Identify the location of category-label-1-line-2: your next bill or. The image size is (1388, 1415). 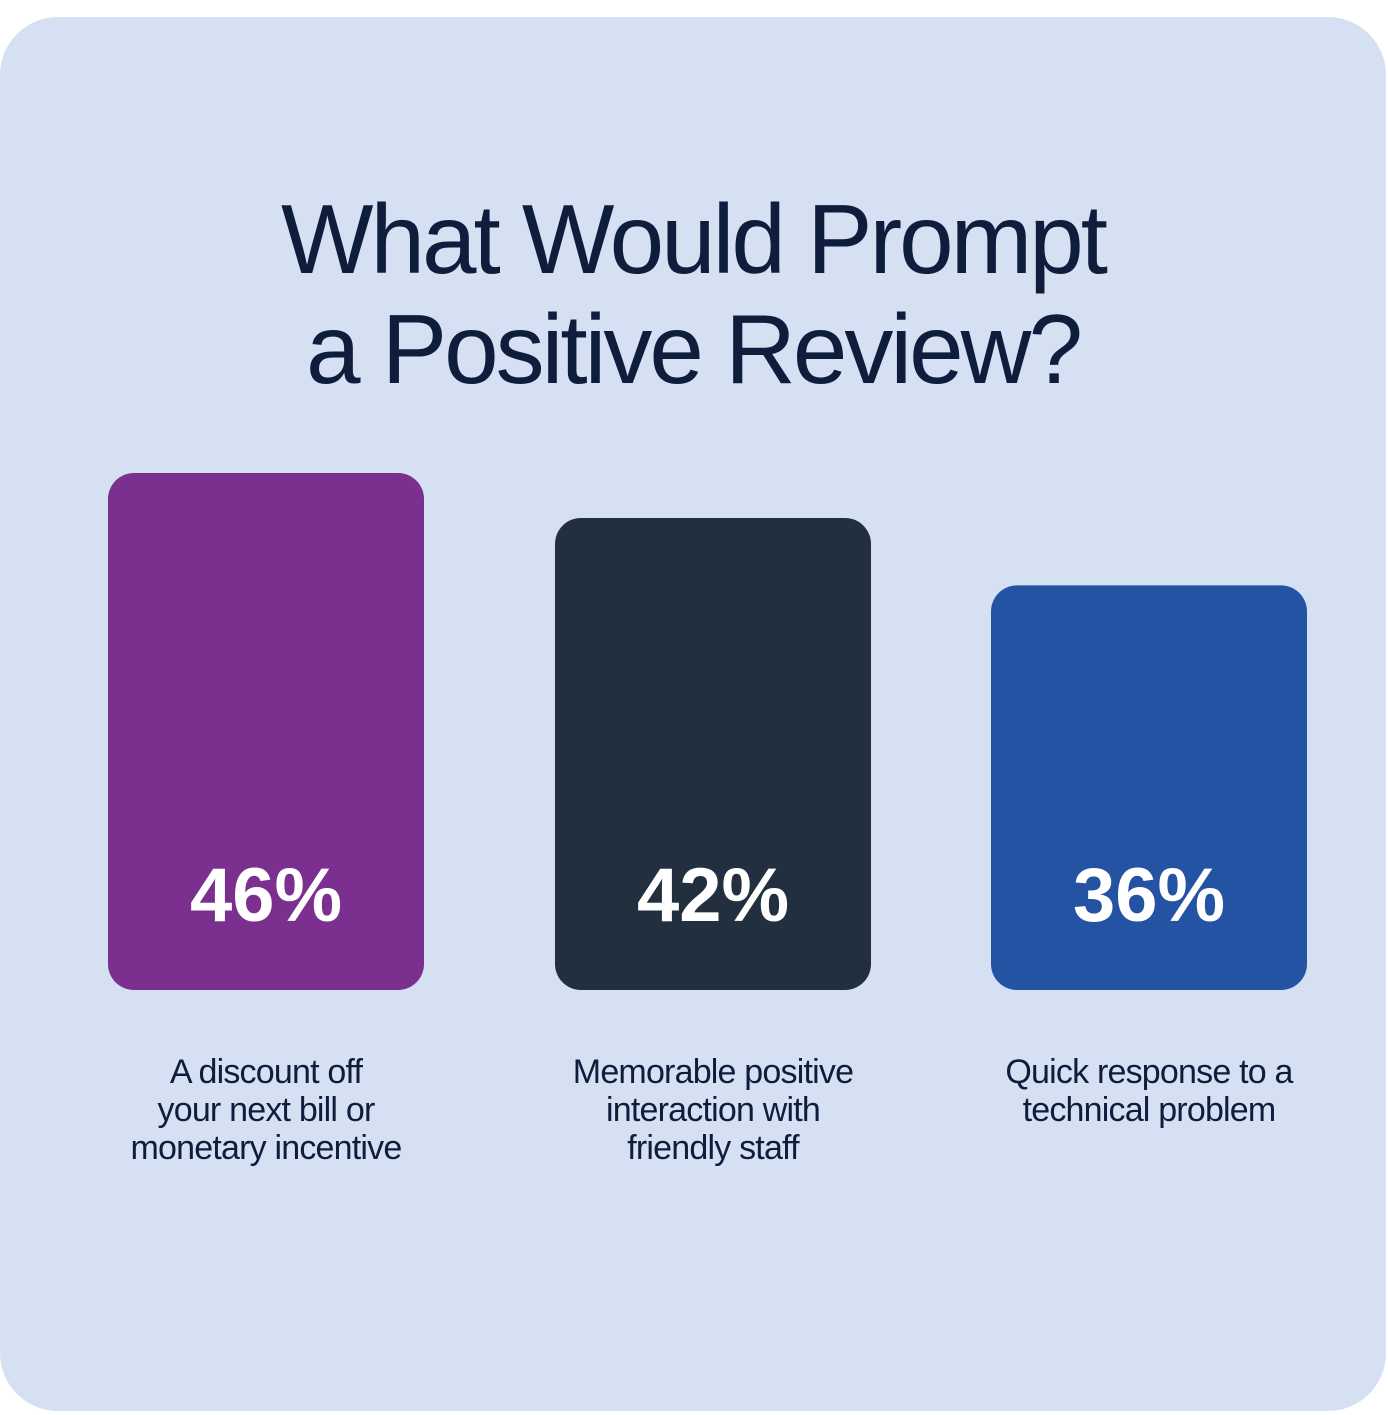
(266, 1110).